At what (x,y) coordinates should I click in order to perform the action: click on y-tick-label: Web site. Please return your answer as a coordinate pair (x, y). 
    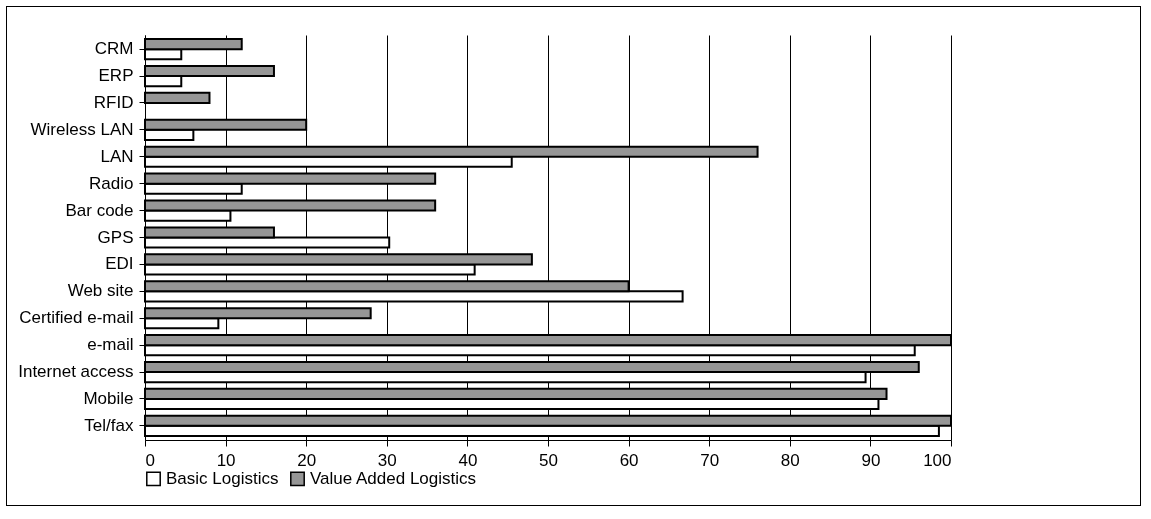
    Looking at the image, I should click on (100, 291).